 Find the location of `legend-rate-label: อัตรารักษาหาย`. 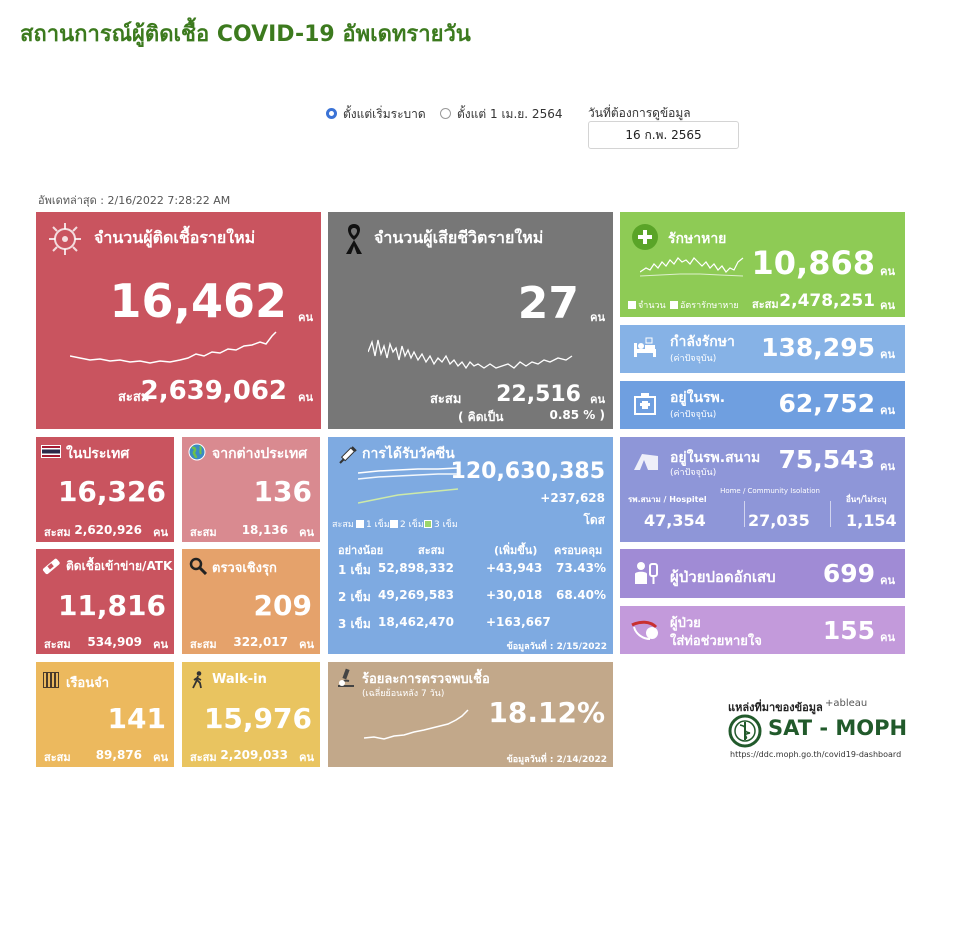

legend-rate-label: อัตรารักษาหาย is located at coordinates (709, 306).